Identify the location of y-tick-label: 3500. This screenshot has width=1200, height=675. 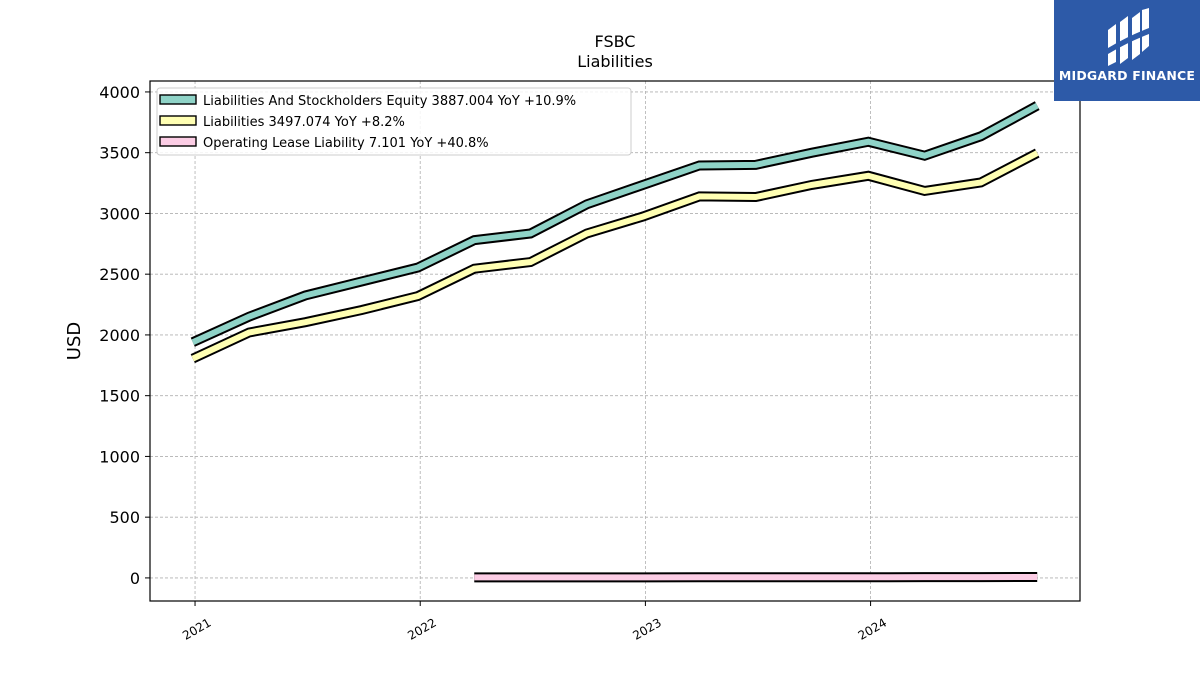
(119, 153).